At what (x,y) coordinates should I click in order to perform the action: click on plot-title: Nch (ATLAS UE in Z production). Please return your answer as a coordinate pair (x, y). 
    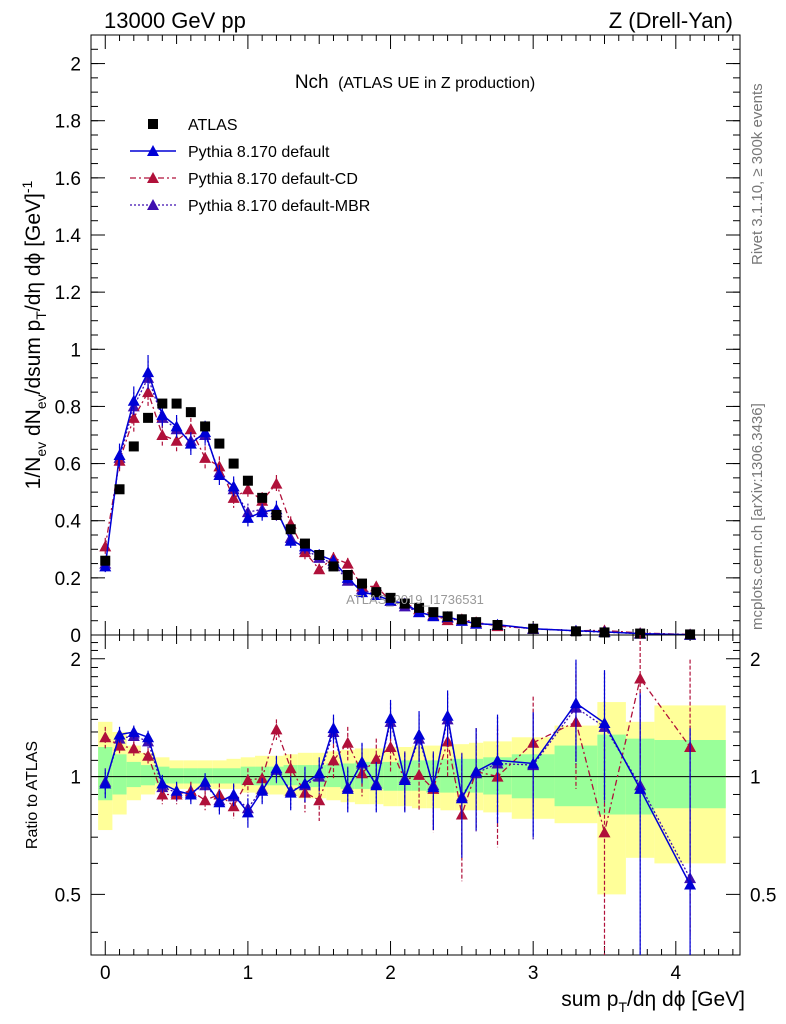
    Looking at the image, I should click on (415, 82).